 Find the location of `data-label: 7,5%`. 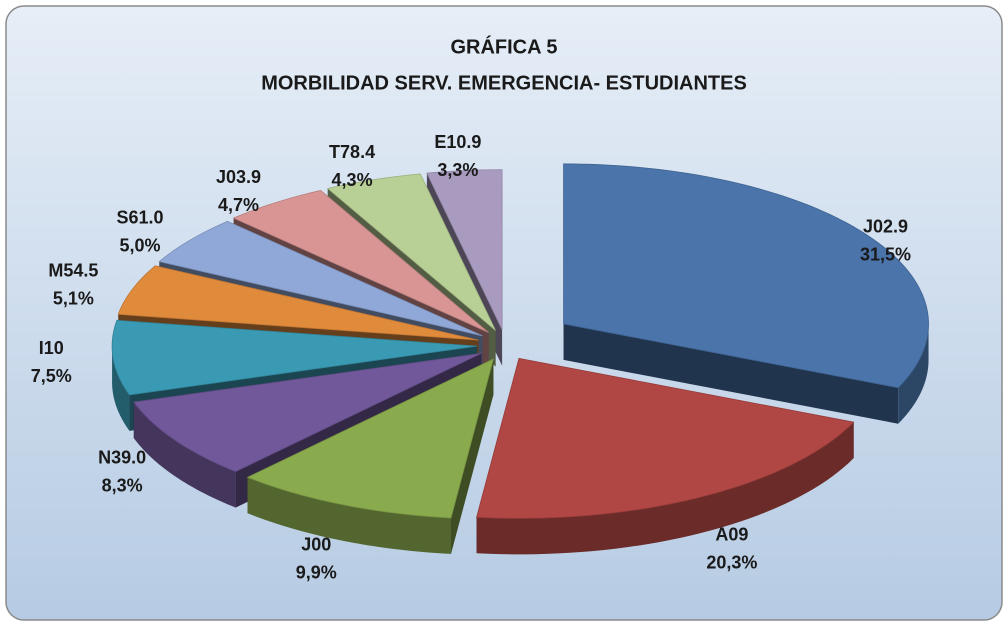

data-label: 7,5% is located at coordinates (51, 376).